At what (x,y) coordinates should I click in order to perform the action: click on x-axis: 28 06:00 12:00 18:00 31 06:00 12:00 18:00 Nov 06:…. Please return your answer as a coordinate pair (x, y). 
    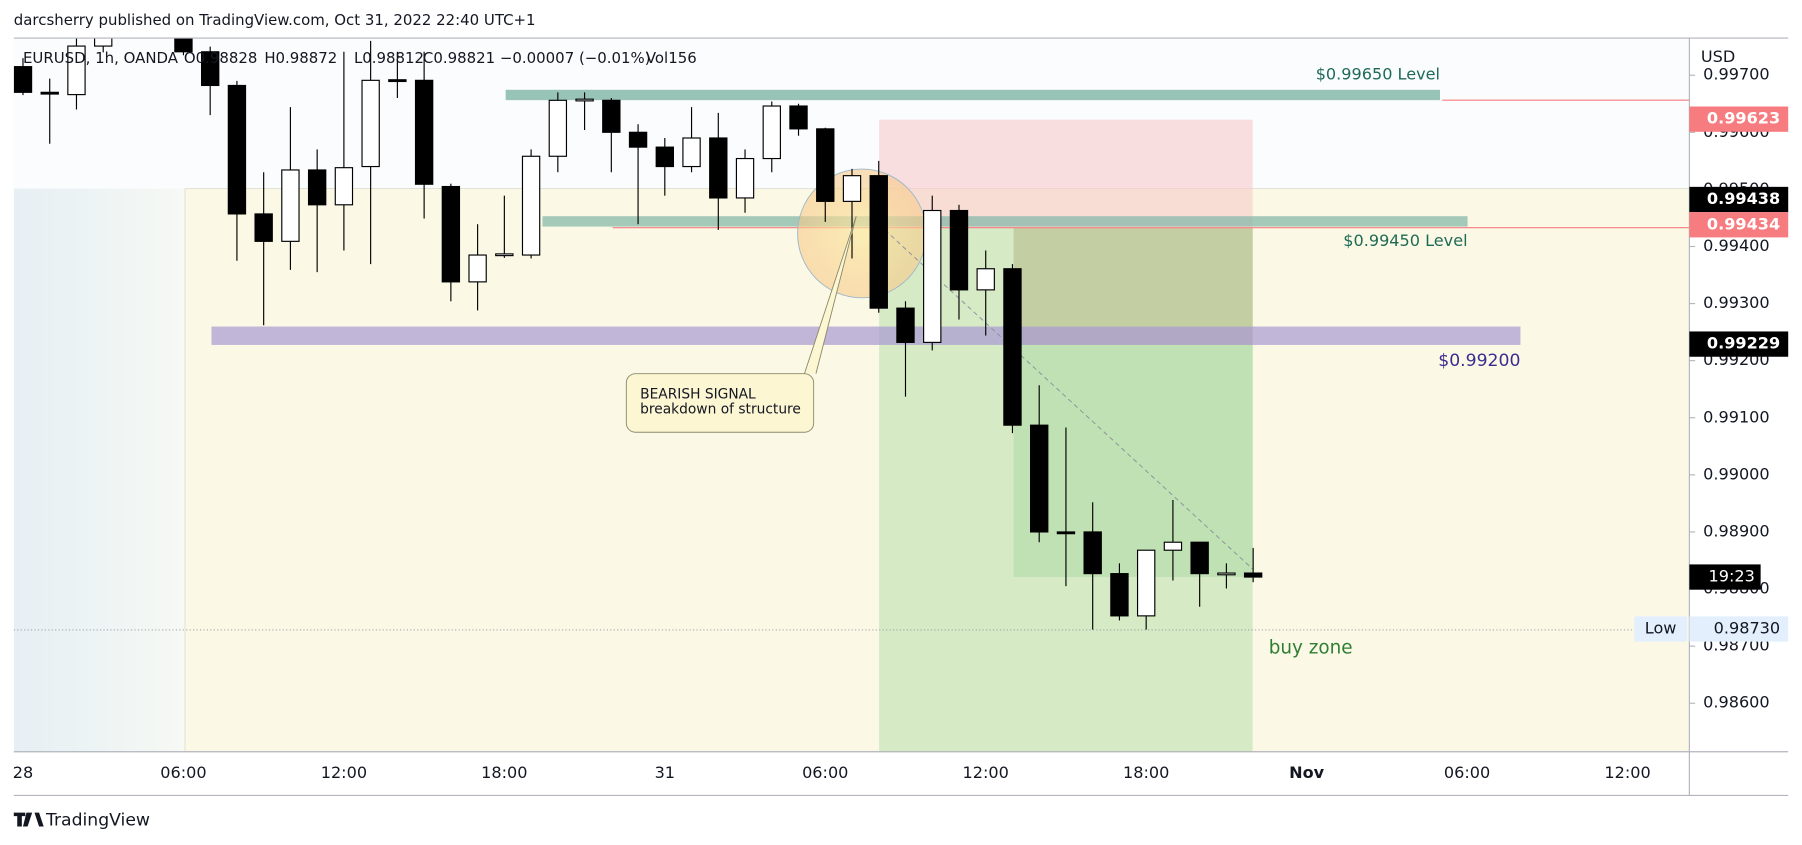
    Looking at the image, I should click on (832, 772).